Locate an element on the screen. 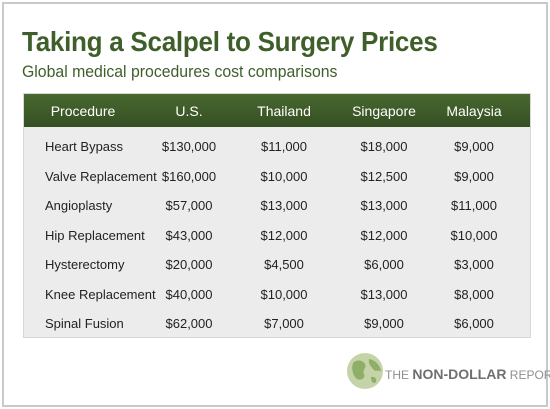 The width and height of the screenshot is (550, 409). procedure-cell: Angioplasty is located at coordinates (79, 205).